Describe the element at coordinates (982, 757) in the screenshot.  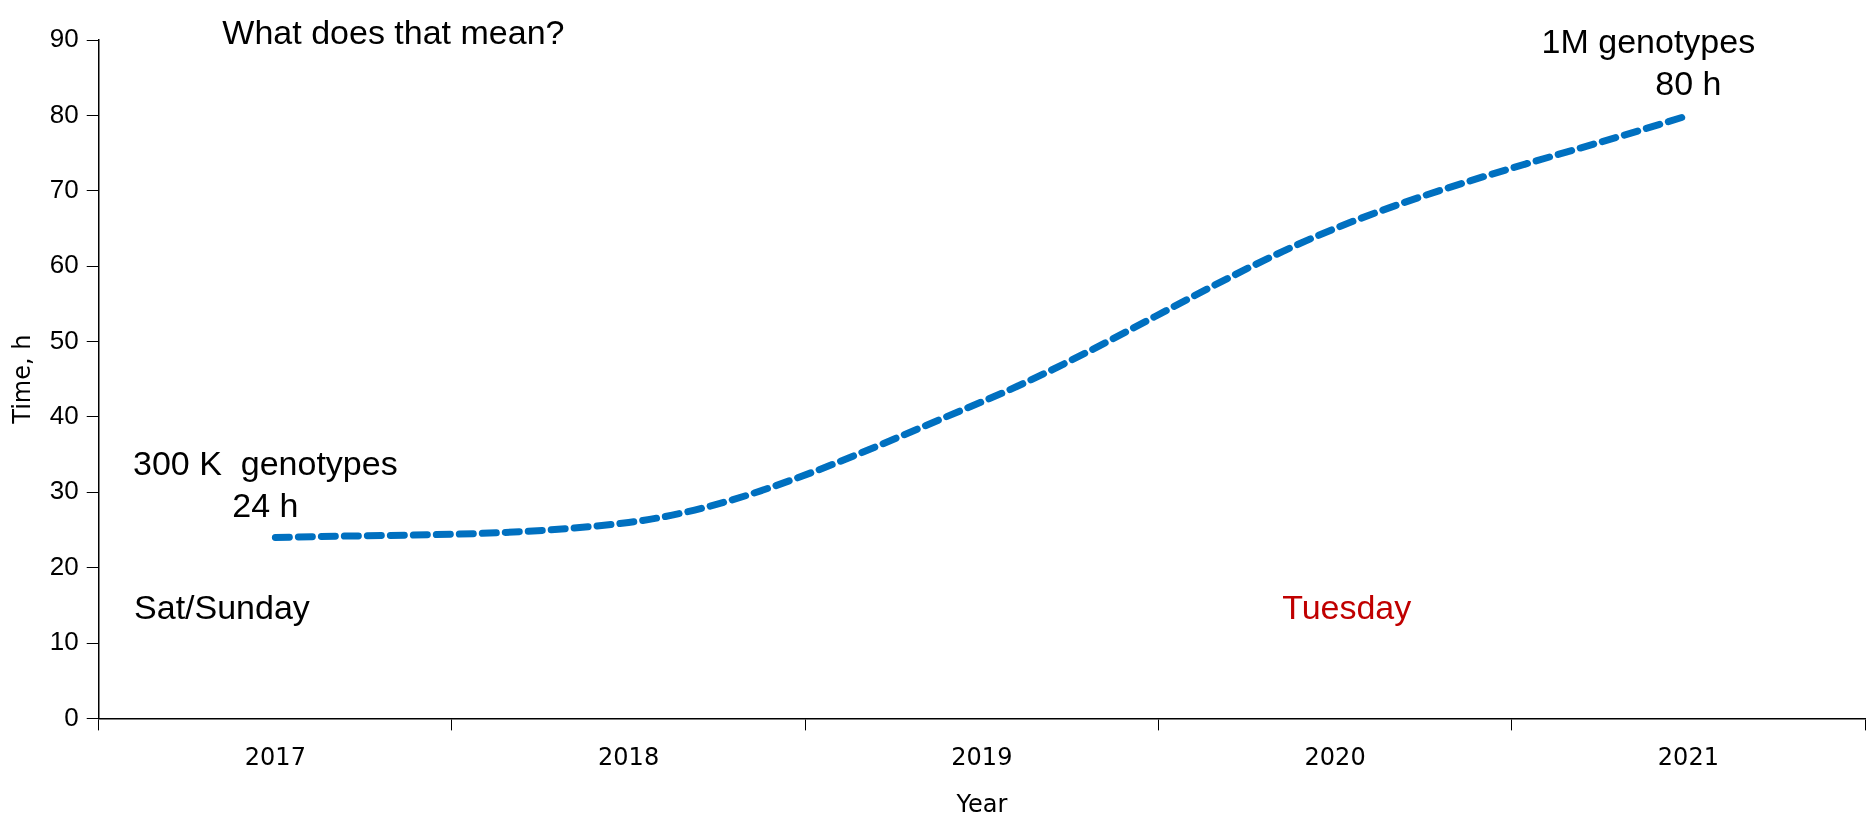
I see `x-tick-label: 2019` at that location.